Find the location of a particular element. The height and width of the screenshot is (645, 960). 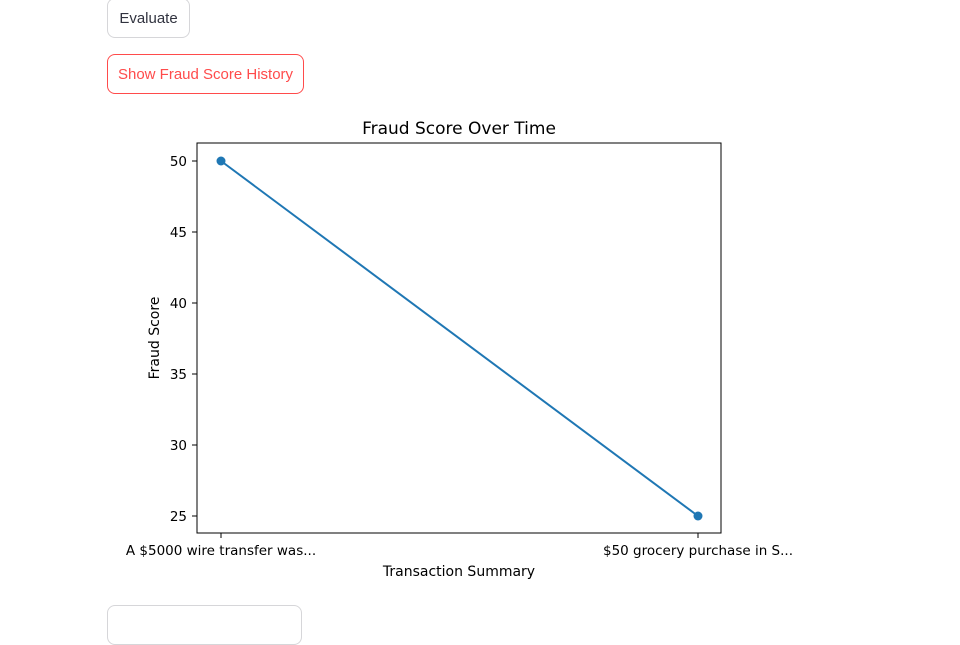

y-tick-label: 35 is located at coordinates (178, 375).